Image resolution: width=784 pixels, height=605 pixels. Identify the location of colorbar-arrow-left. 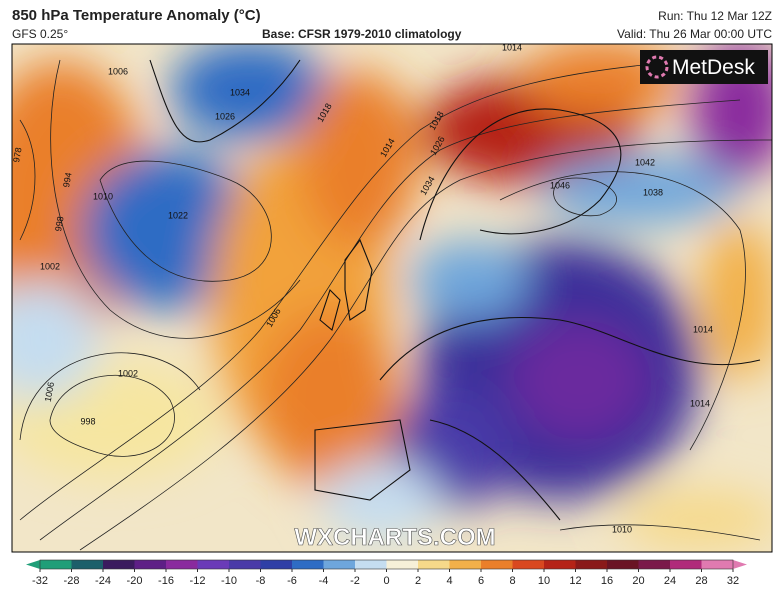
(33, 564).